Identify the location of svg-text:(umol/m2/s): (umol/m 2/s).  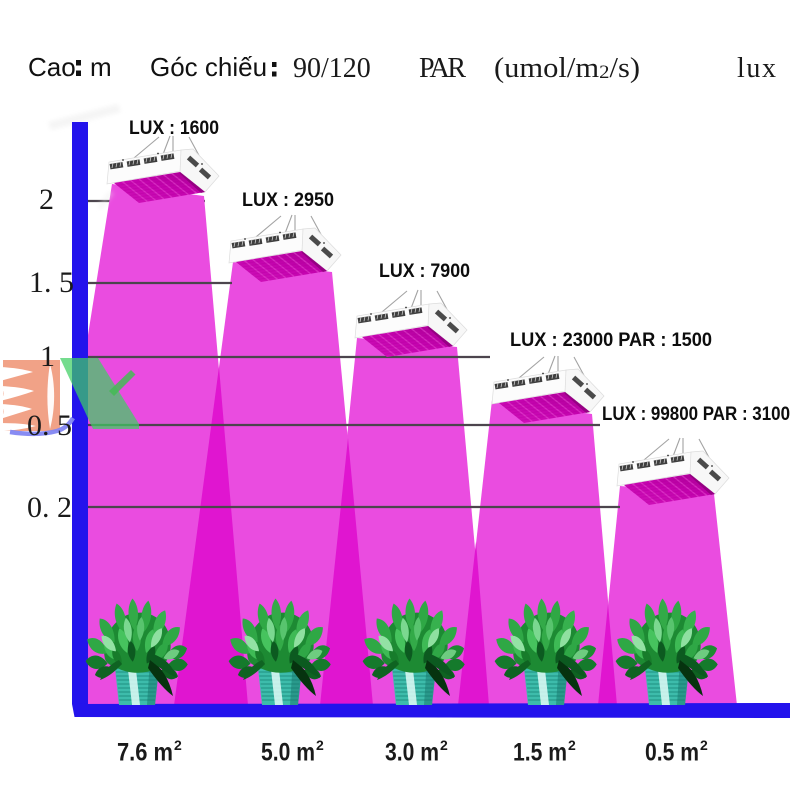
(567, 68).